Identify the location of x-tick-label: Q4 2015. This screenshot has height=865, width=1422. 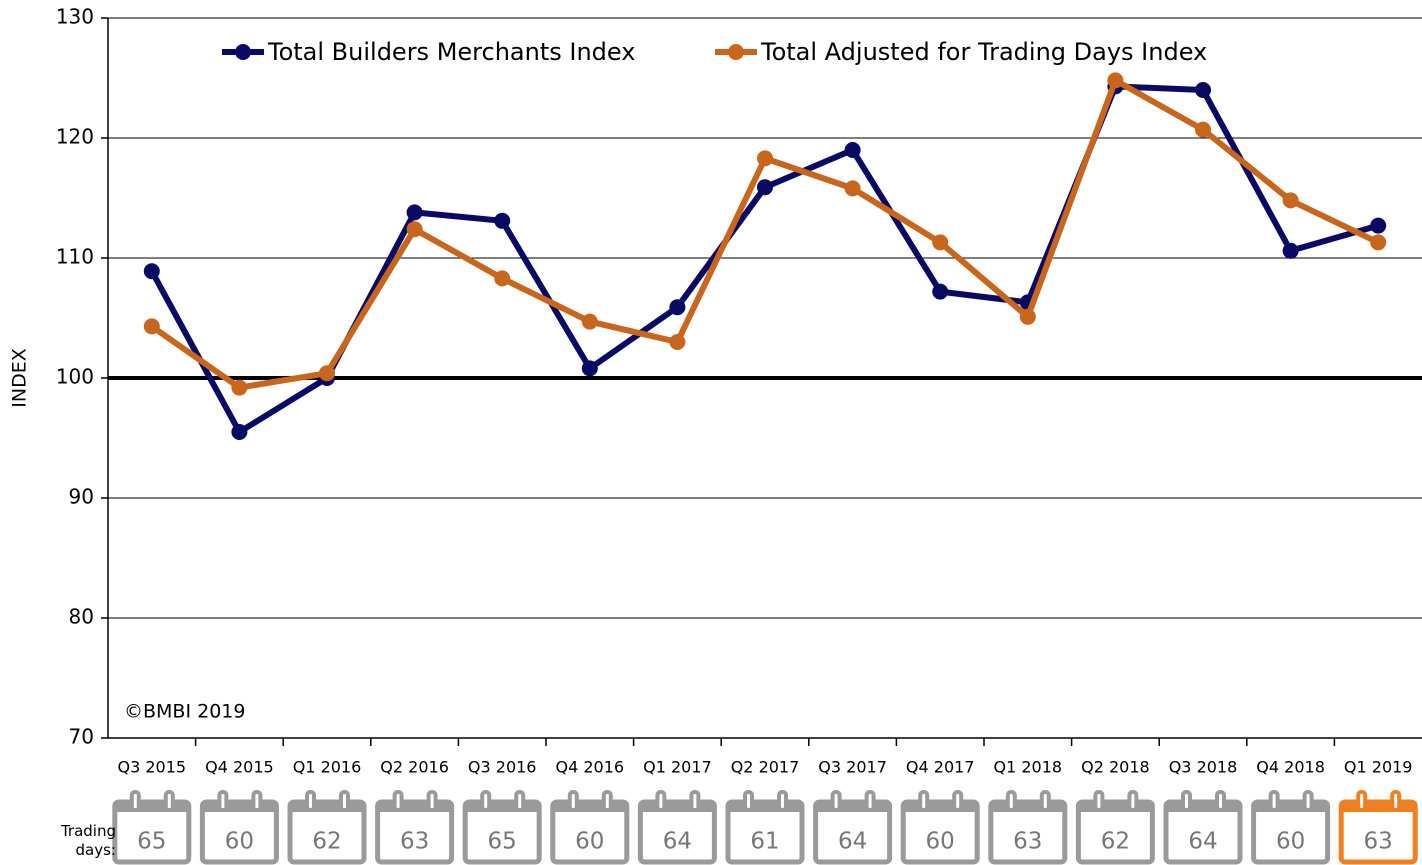
(239, 767).